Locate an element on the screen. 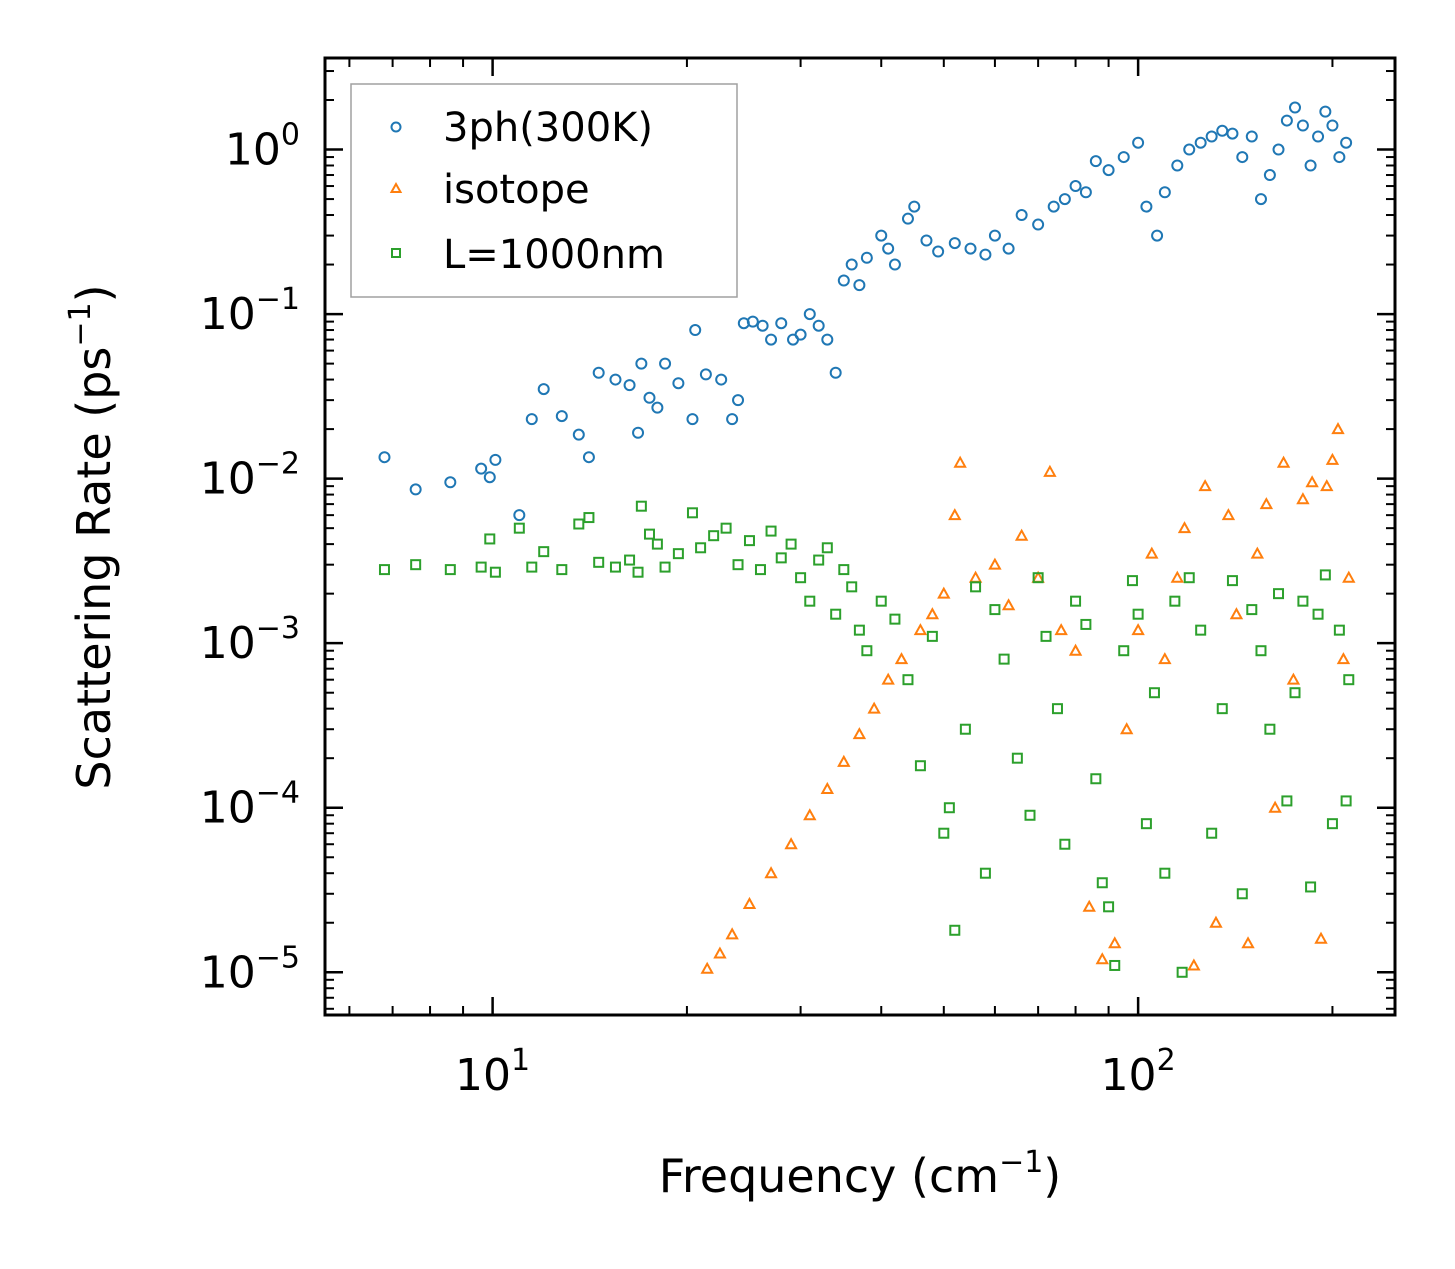 Image resolution: width=1455 pixels, height=1269 pixels. y-axis-label: Scattering Rate (ps−1) is located at coordinates (92, 536).